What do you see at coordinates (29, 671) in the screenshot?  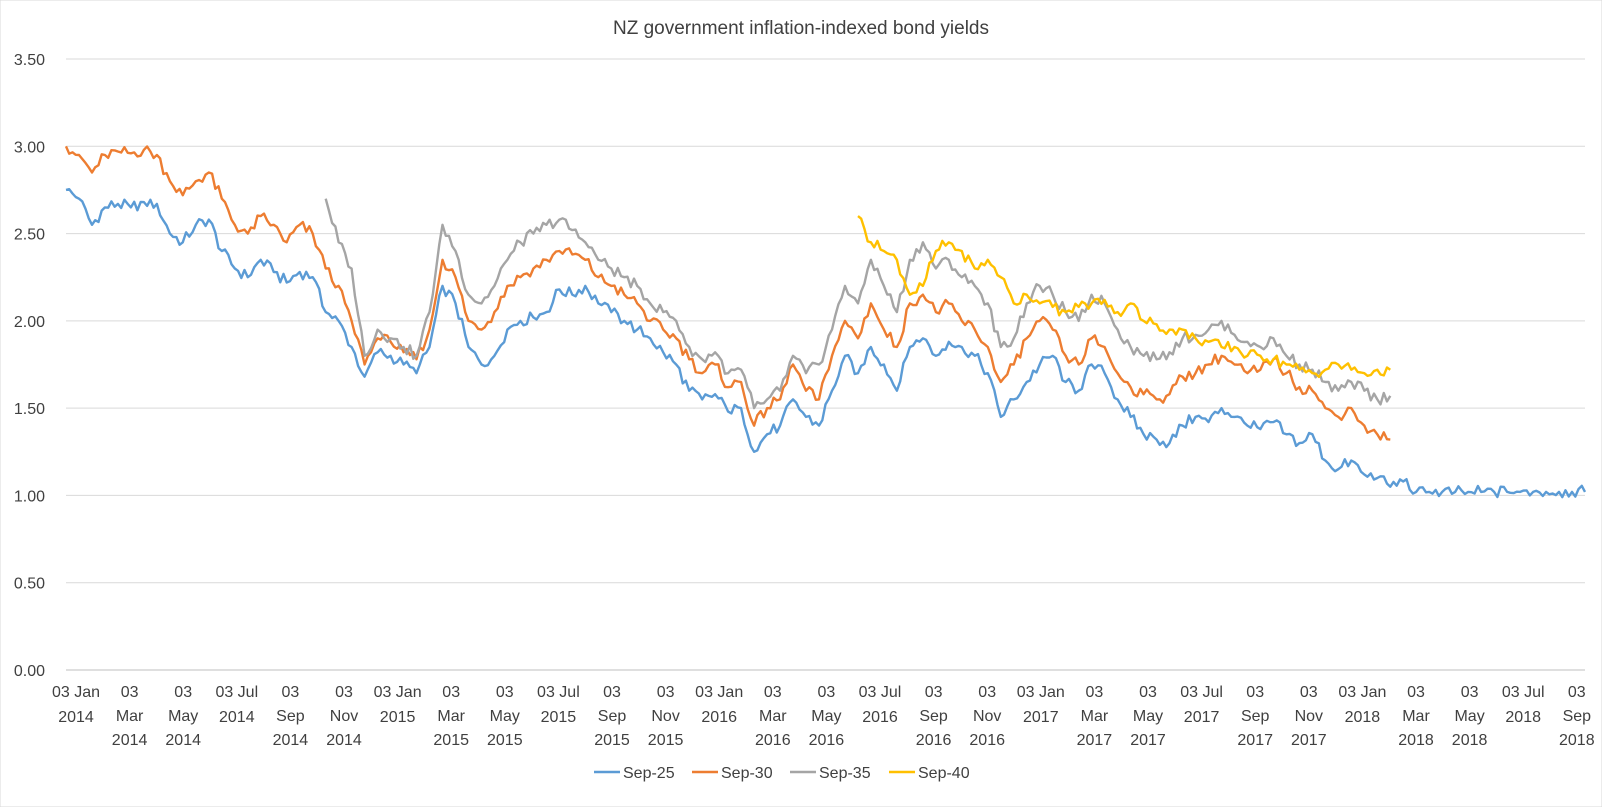 I see `y-tick-label: 0.00` at bounding box center [29, 671].